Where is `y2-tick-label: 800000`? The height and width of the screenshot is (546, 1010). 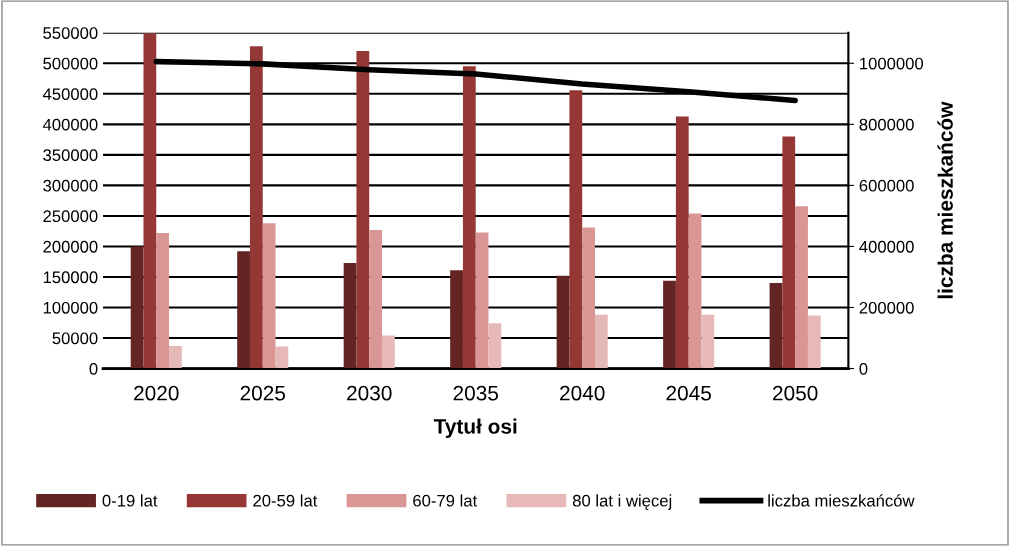
y2-tick-label: 800000 is located at coordinates (886, 124).